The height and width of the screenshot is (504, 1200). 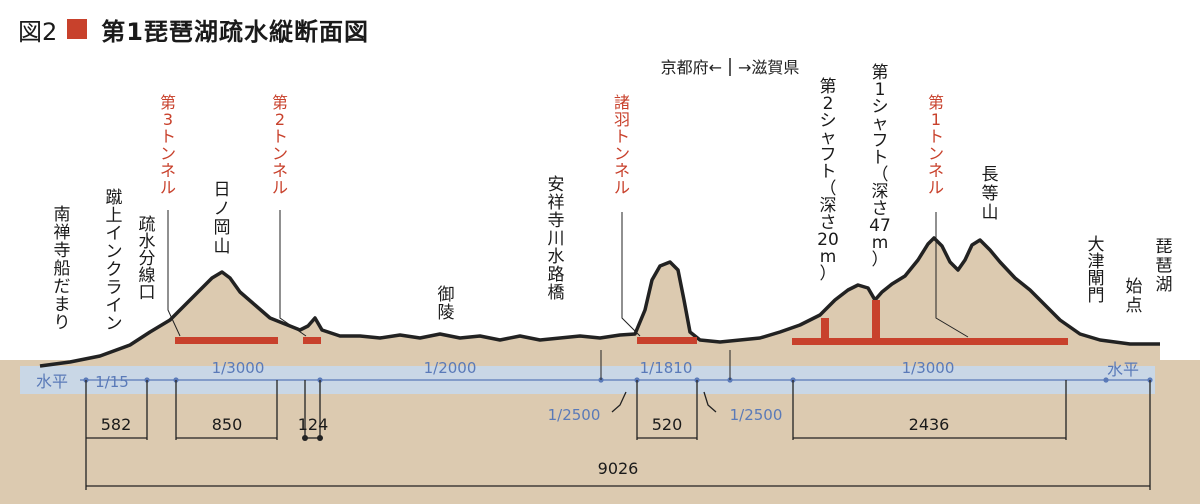 What do you see at coordinates (222, 228) in the screenshot?
I see `place-label: 岡` at bounding box center [222, 228].